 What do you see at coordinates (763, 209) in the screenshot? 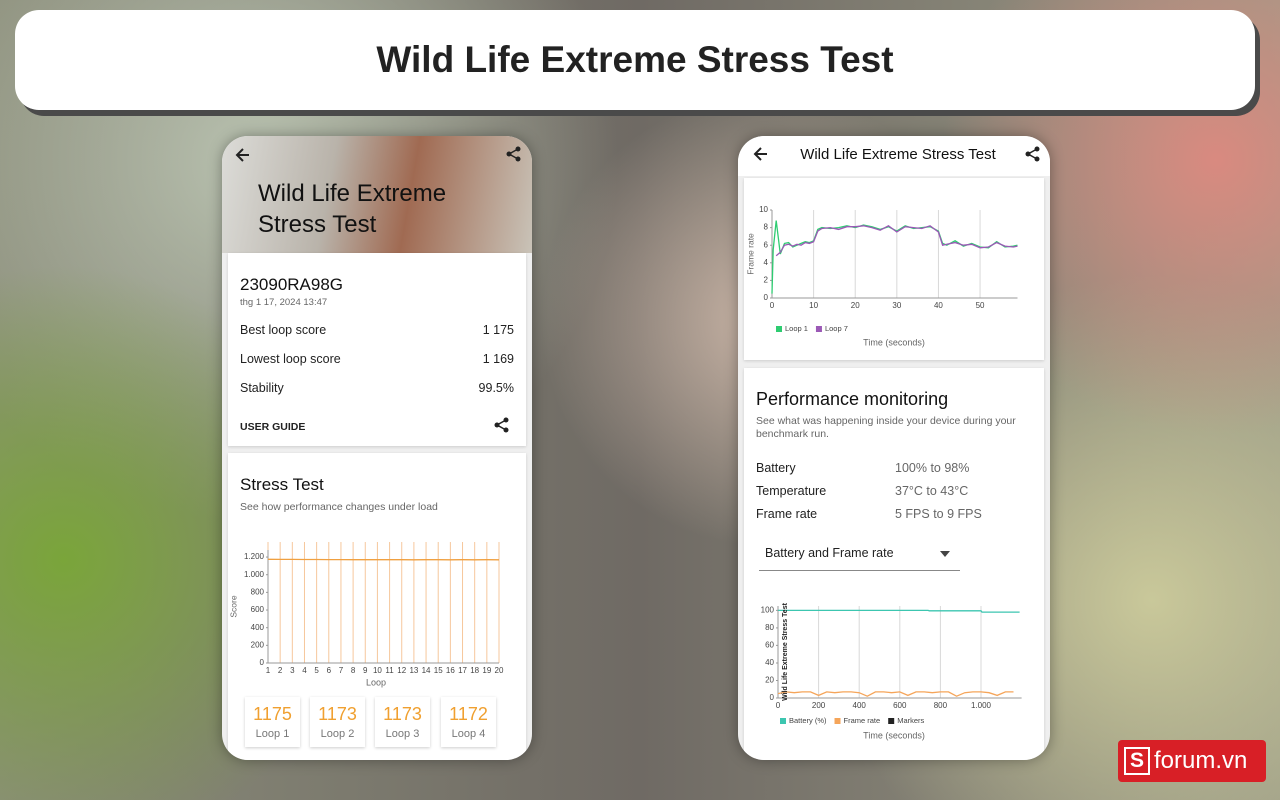
I see `y-tick-label: 10` at bounding box center [763, 209].